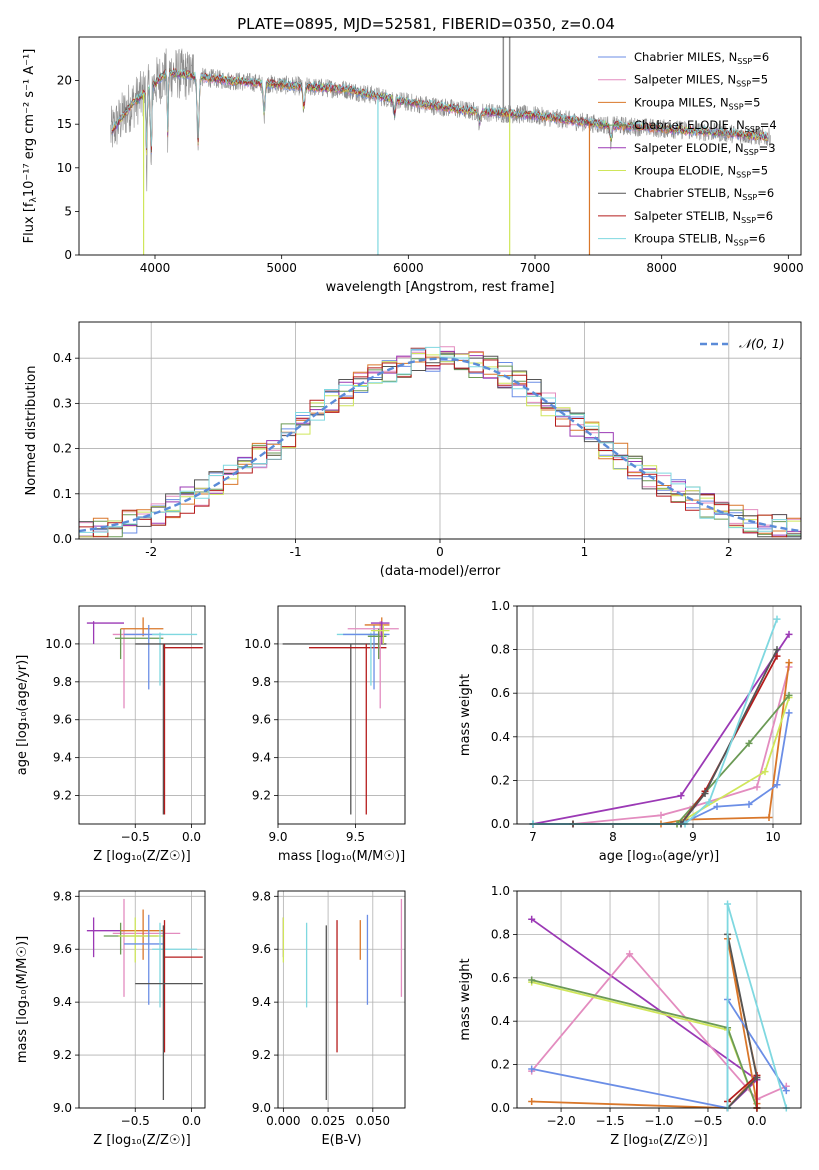 This screenshot has height=1170, width=819. What do you see at coordinates (701, 58) in the screenshot?
I see `legend-label: Chabrier MILES, NSSP=6` at bounding box center [701, 58].